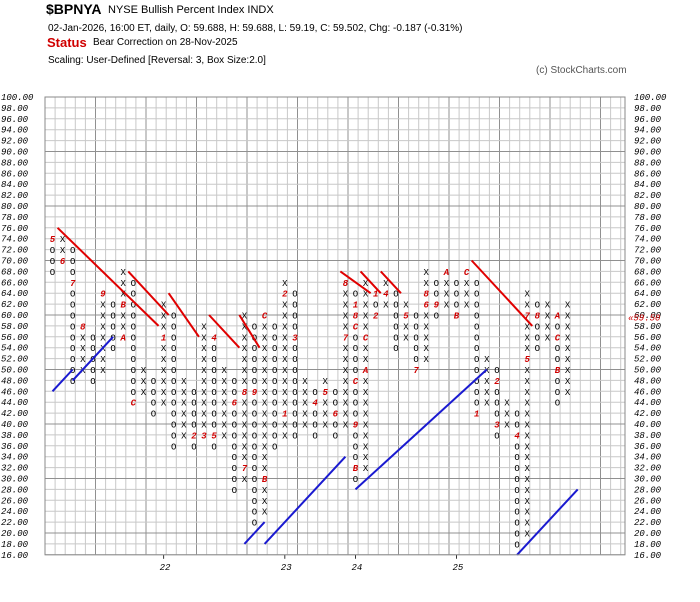 Image resolution: width=700 pixels, height=602 pixels. Describe the element at coordinates (15, 294) in the screenshot. I see `y-tick-label-left: 64.00` at that location.